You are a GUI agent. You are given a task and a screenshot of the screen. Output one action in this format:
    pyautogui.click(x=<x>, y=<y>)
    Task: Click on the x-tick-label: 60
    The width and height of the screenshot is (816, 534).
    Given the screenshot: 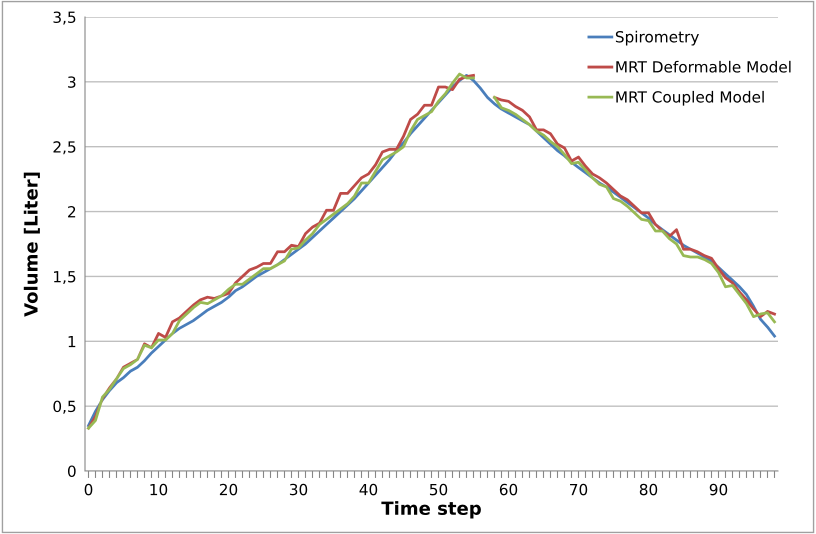 What is the action you would take?
    pyautogui.click(x=509, y=490)
    